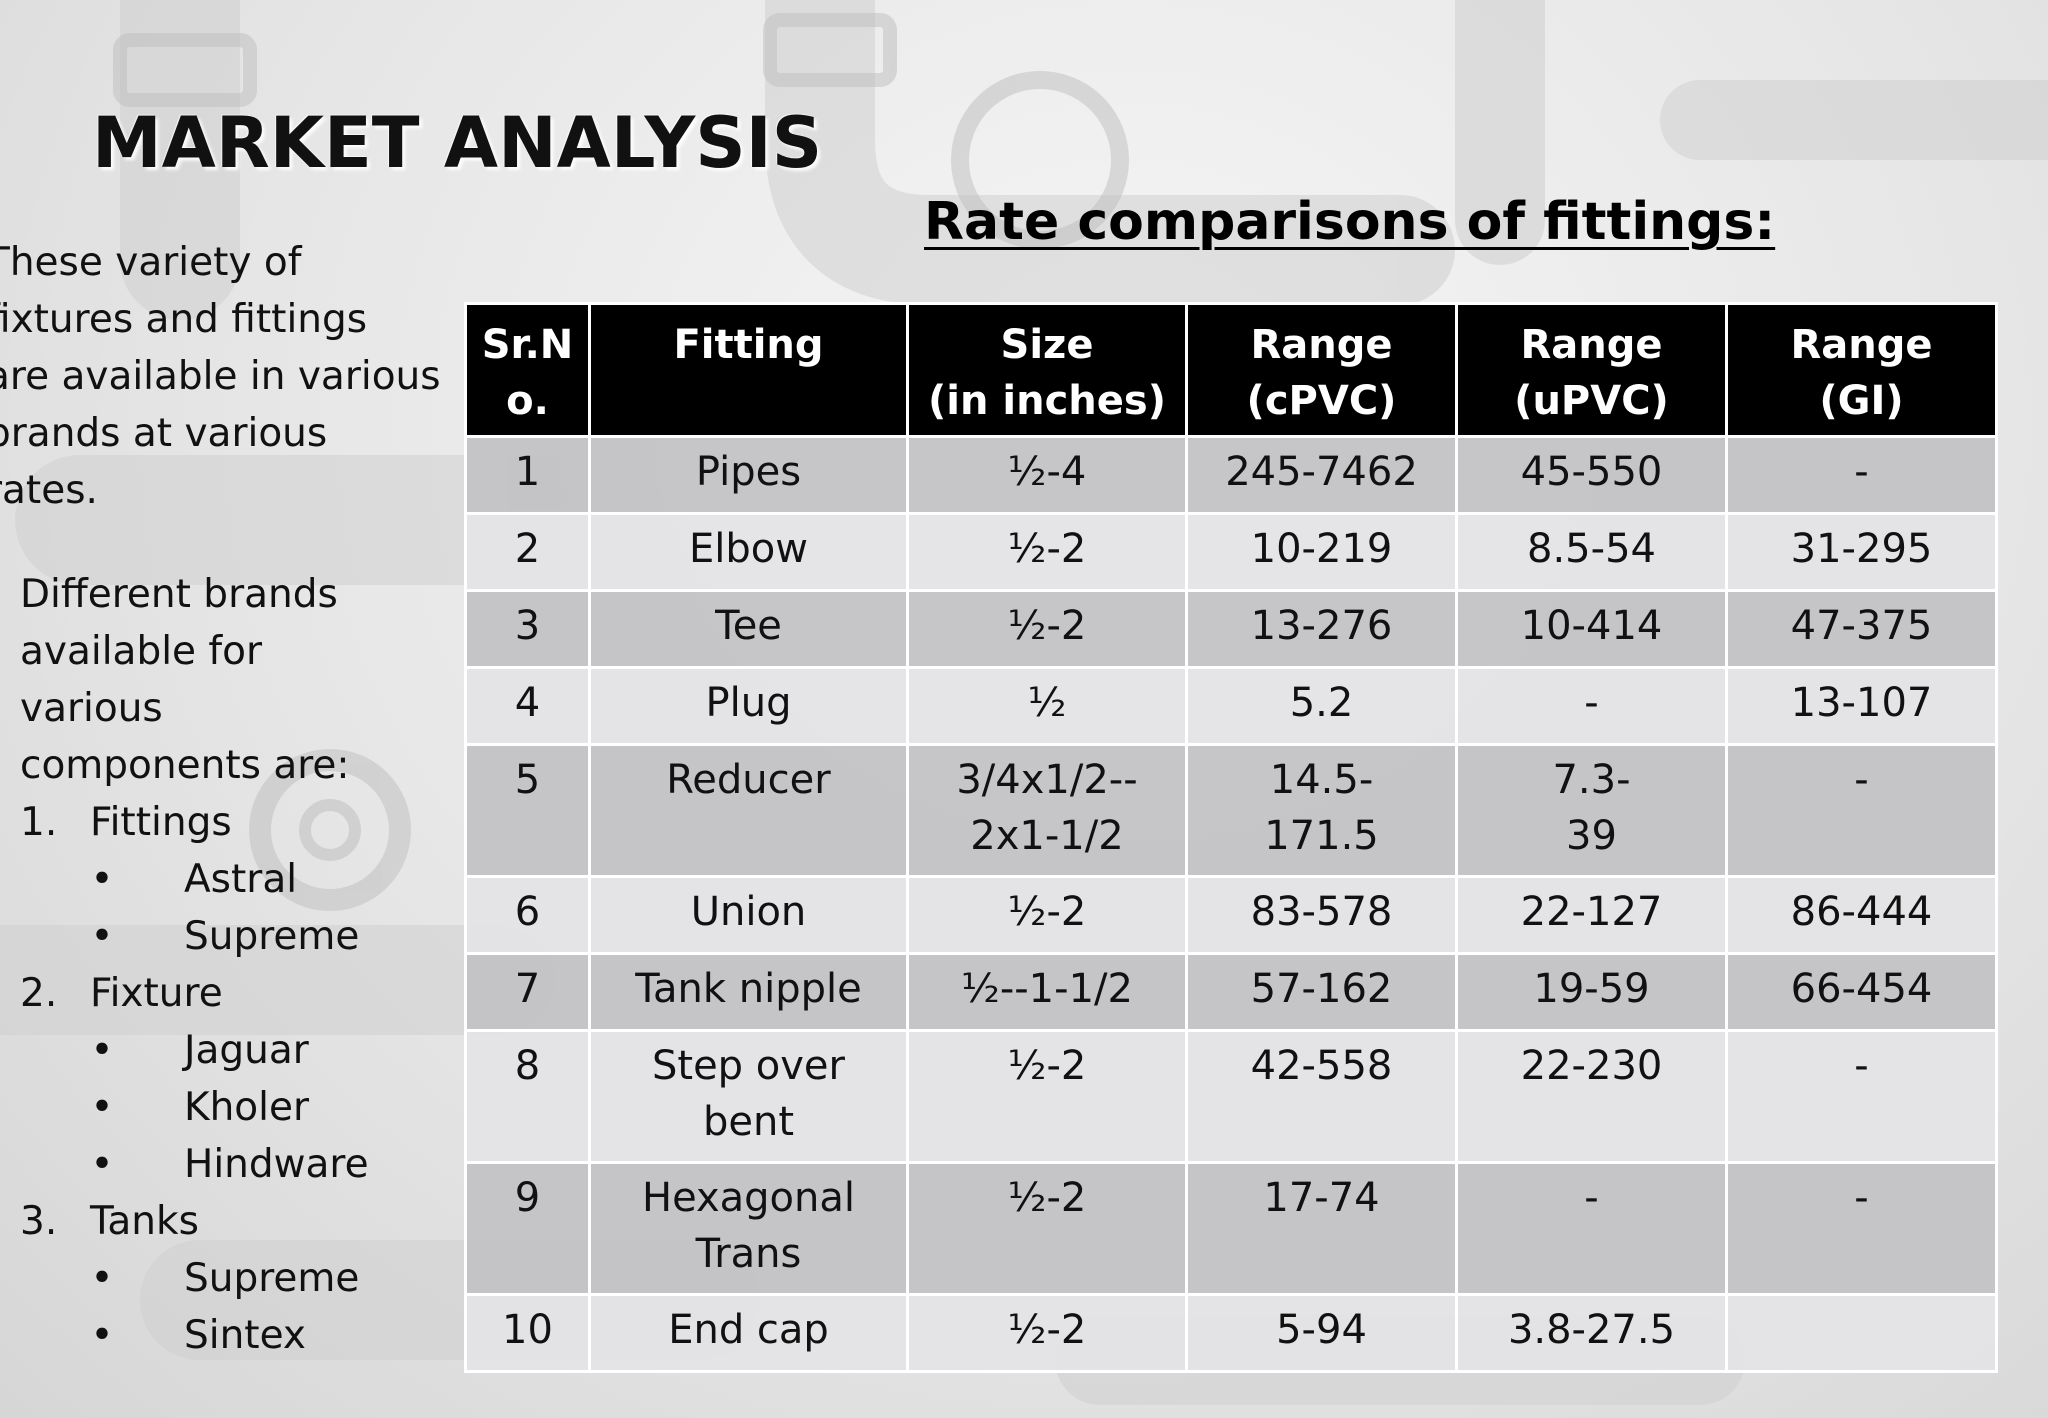  Describe the element at coordinates (1591, 370) in the screenshot. I see `header-range-upvc: Range (uPVC)` at that location.